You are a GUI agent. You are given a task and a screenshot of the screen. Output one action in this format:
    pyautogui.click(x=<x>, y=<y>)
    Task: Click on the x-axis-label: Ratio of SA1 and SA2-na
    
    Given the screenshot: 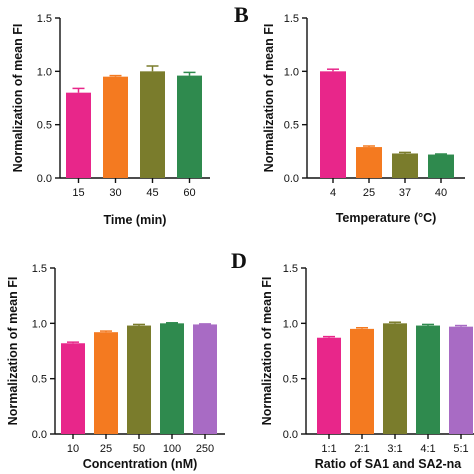 What is the action you would take?
    pyautogui.click(x=389, y=464)
    